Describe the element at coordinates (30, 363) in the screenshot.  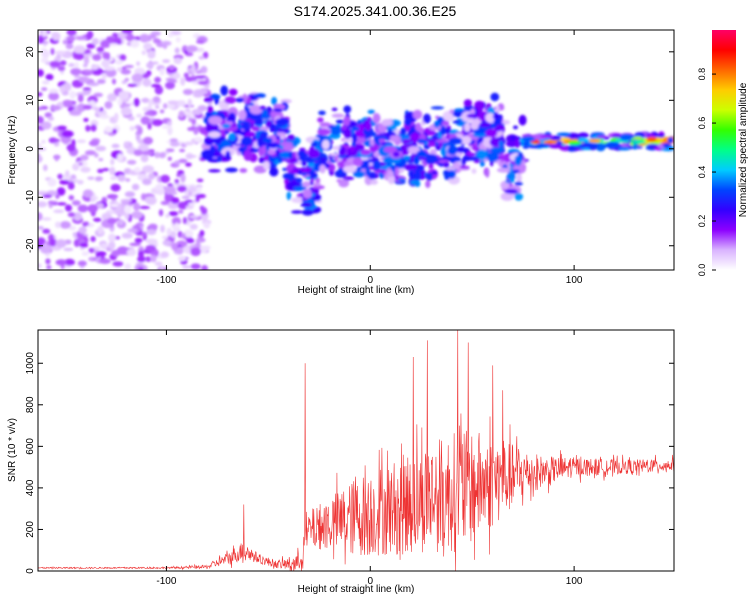
I see `snr-y-tick-label-5: 1000` at that location.